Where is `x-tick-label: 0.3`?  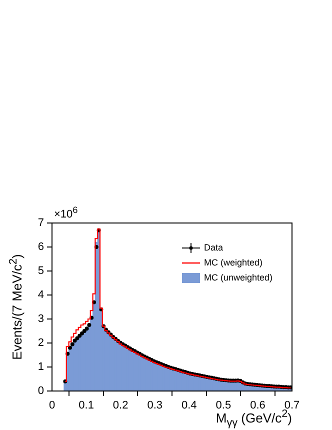 x-tick-label: 0.3 is located at coordinates (155, 406).